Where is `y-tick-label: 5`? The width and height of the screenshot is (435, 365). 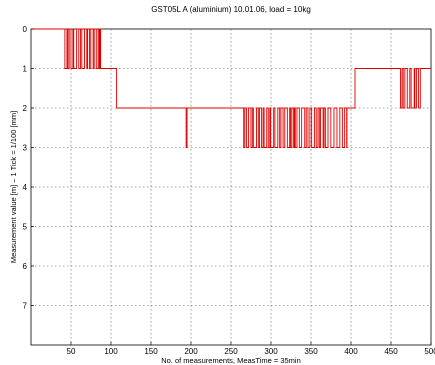
y-tick-label: 5 is located at coordinates (25, 227).